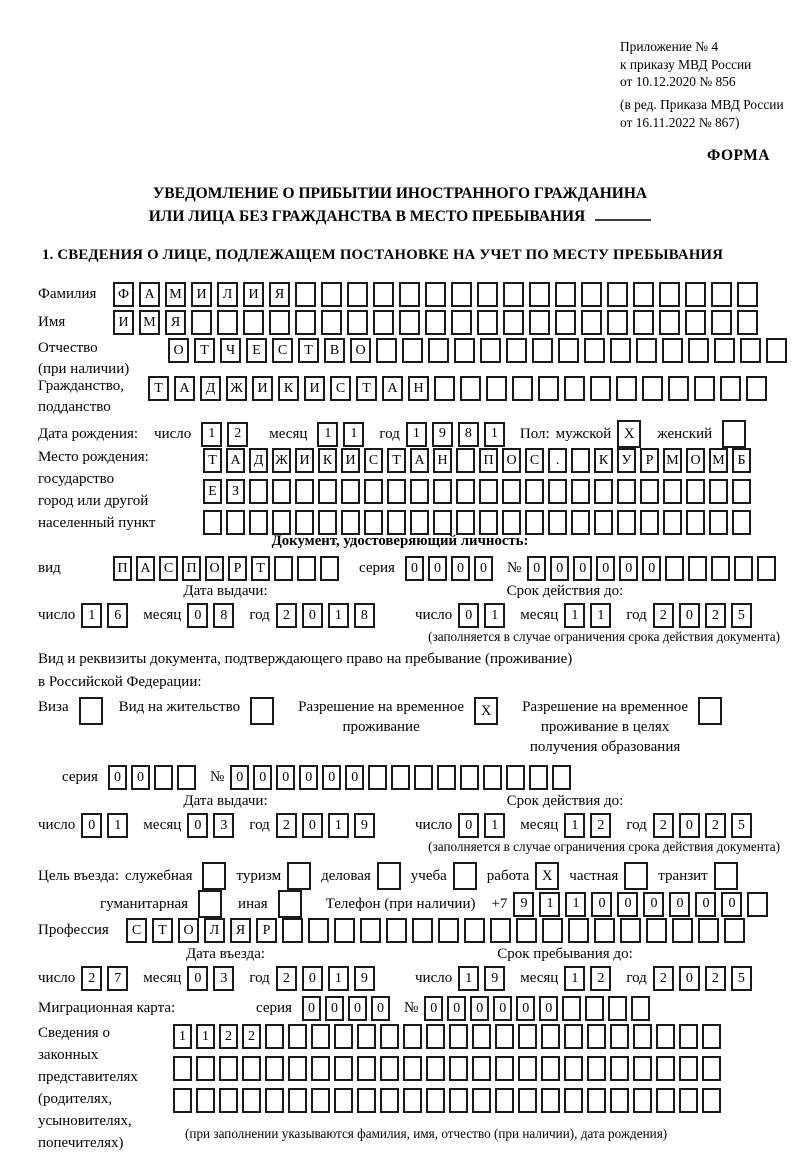 The height and width of the screenshot is (1163, 800). What do you see at coordinates (235, 491) in the screenshot?
I see `char-box: З` at bounding box center [235, 491].